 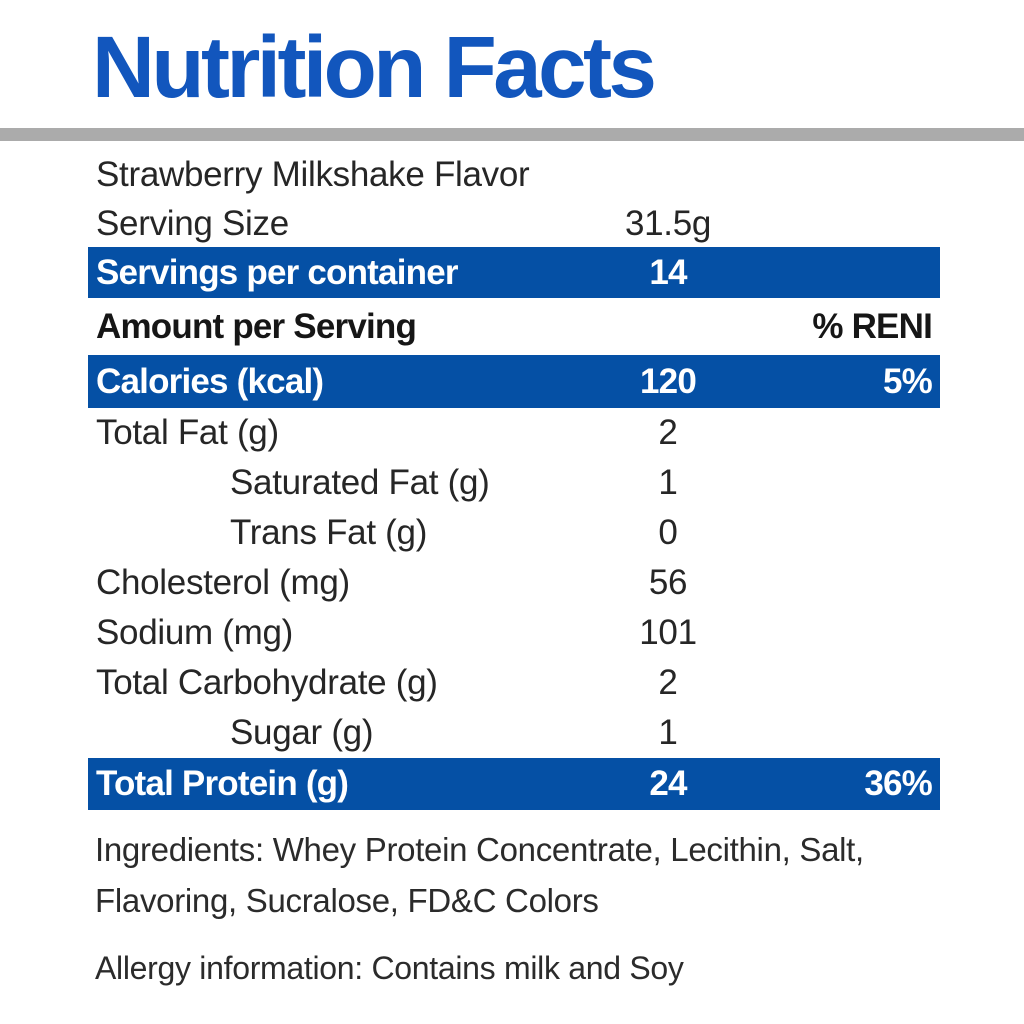 I want to click on table-row-total-fat: Total Fat (g) 2, so click(x=514, y=433).